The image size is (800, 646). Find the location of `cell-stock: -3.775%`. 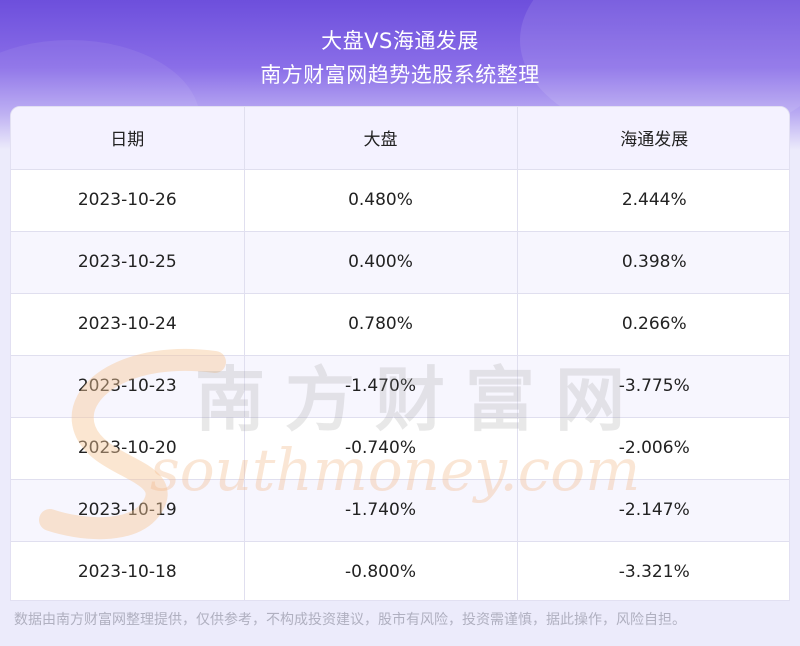

cell-stock: -3.775% is located at coordinates (653, 386).